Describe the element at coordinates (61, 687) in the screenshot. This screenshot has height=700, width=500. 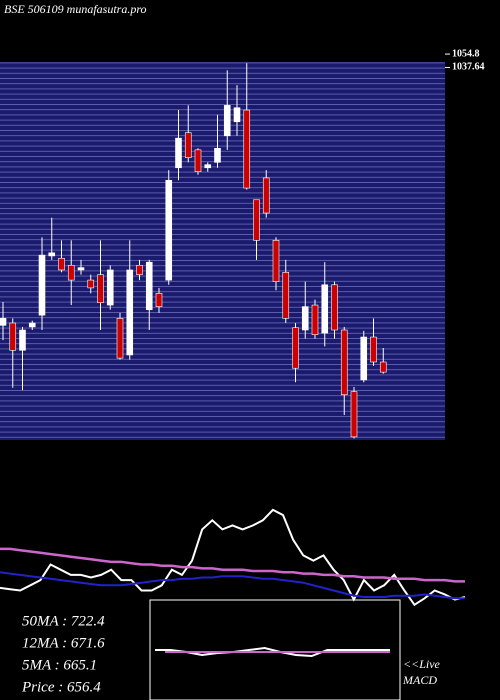
I see `stat-label: Price : 656.4` at that location.